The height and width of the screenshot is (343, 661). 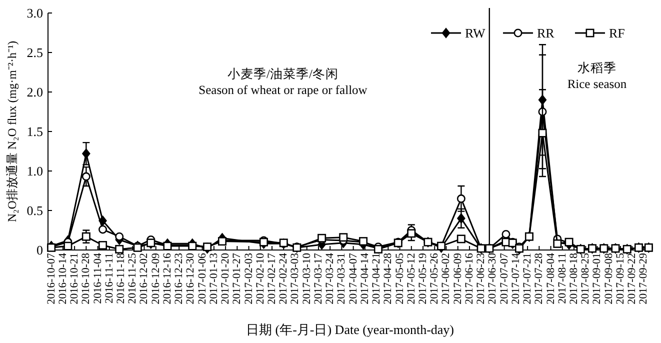 What do you see at coordinates (492, 278) in the screenshot?
I see `x-tick-label: 2017-06-30` at bounding box center [492, 278].